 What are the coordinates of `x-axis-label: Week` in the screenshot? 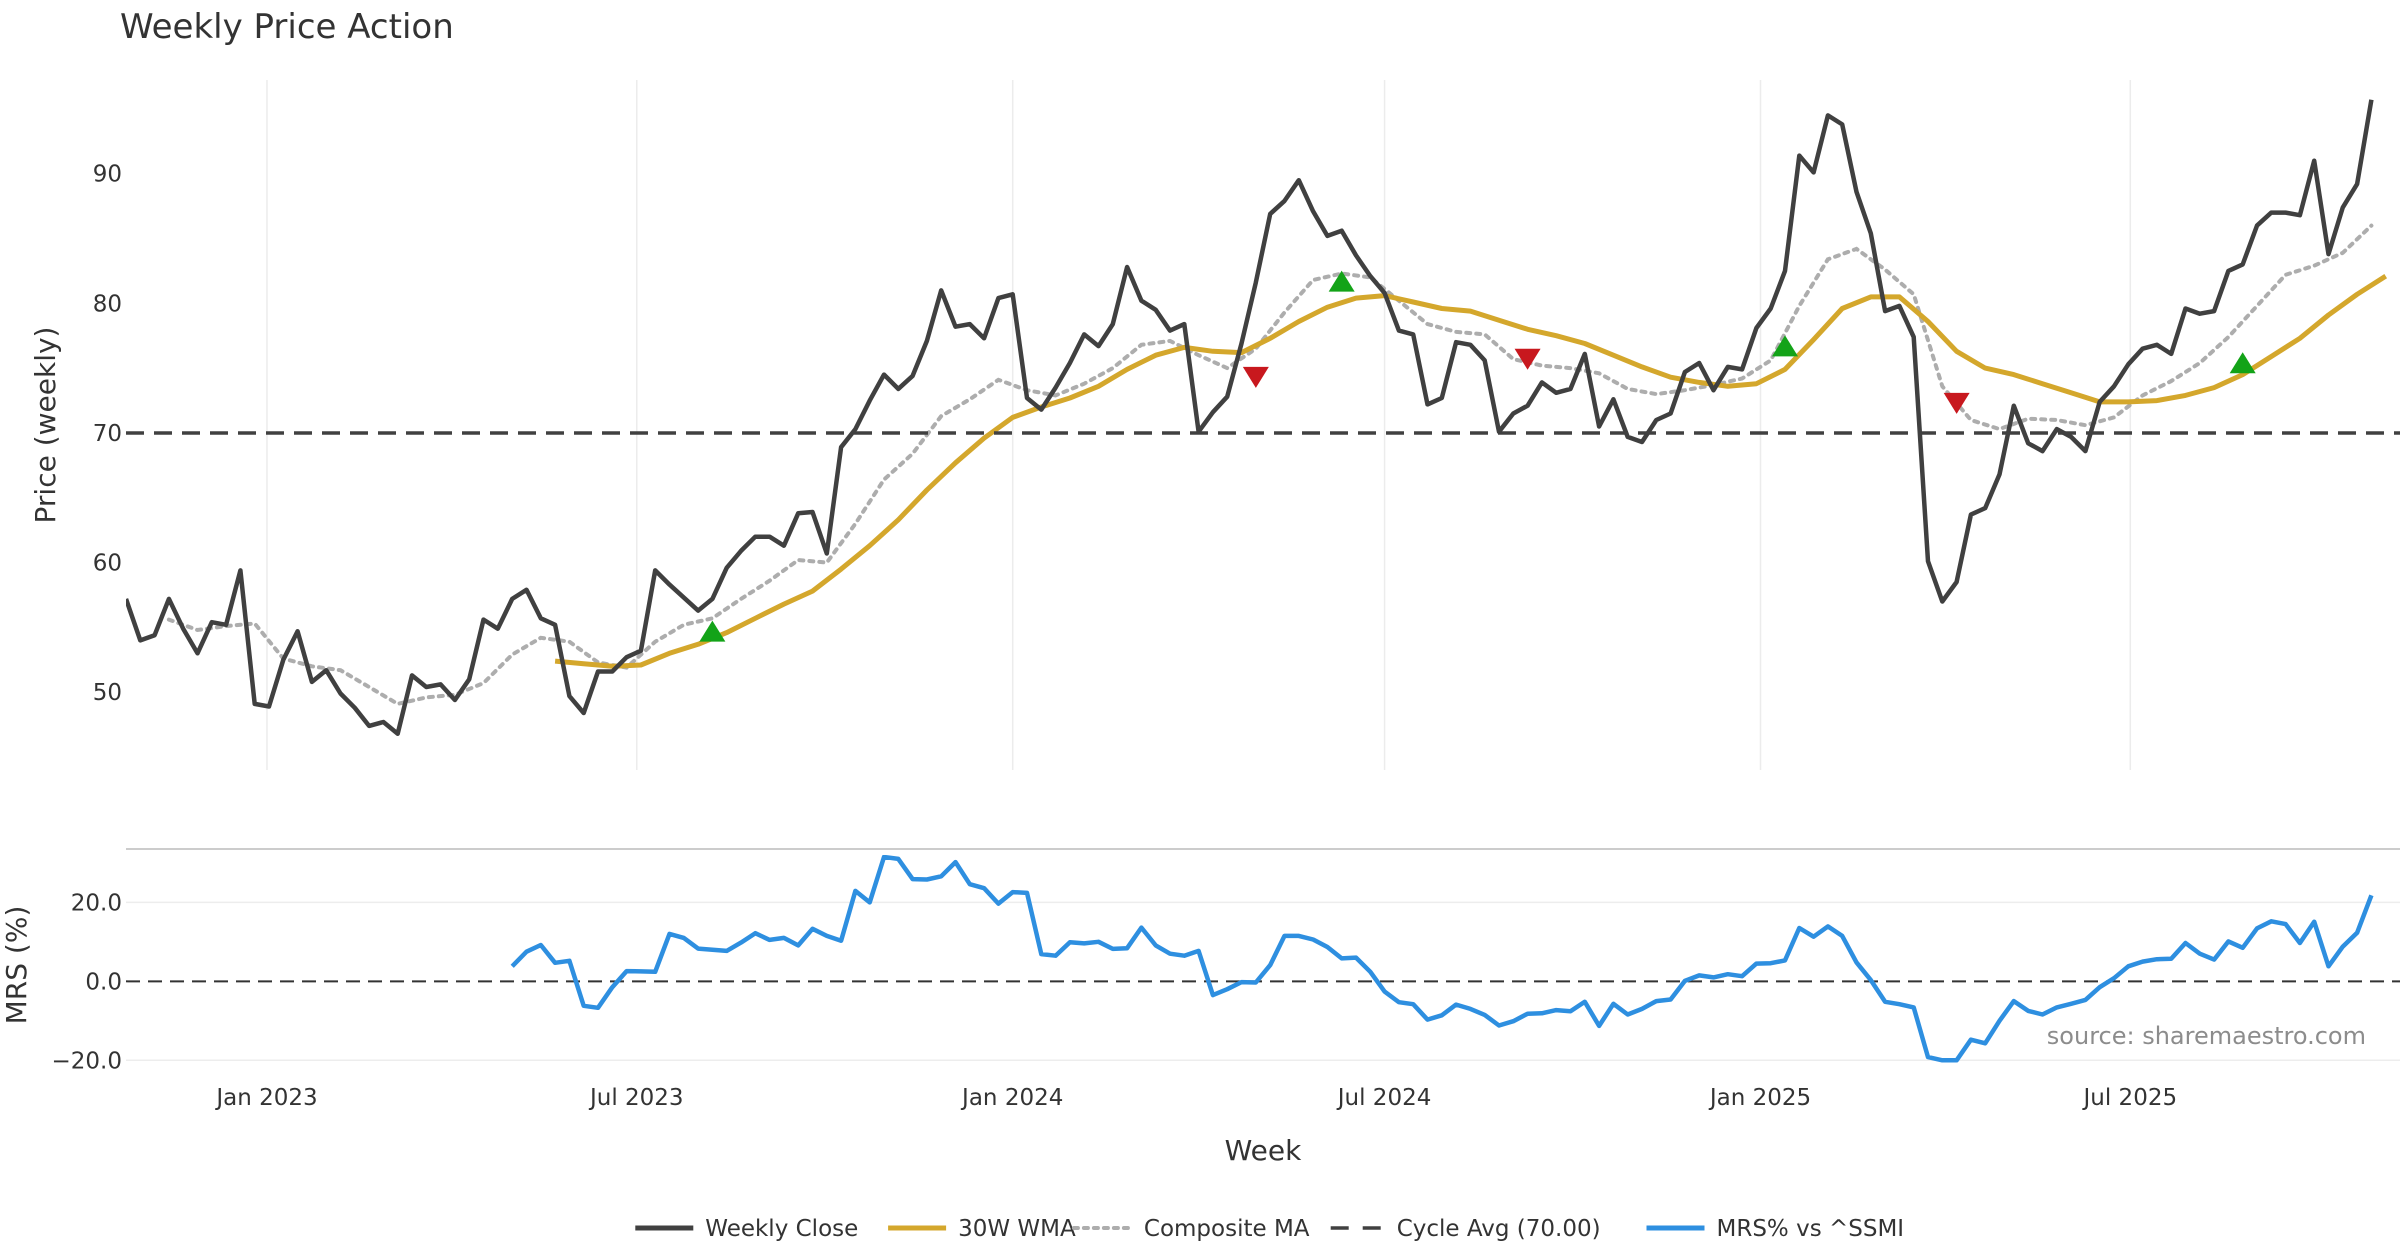 It's located at (1263, 1150).